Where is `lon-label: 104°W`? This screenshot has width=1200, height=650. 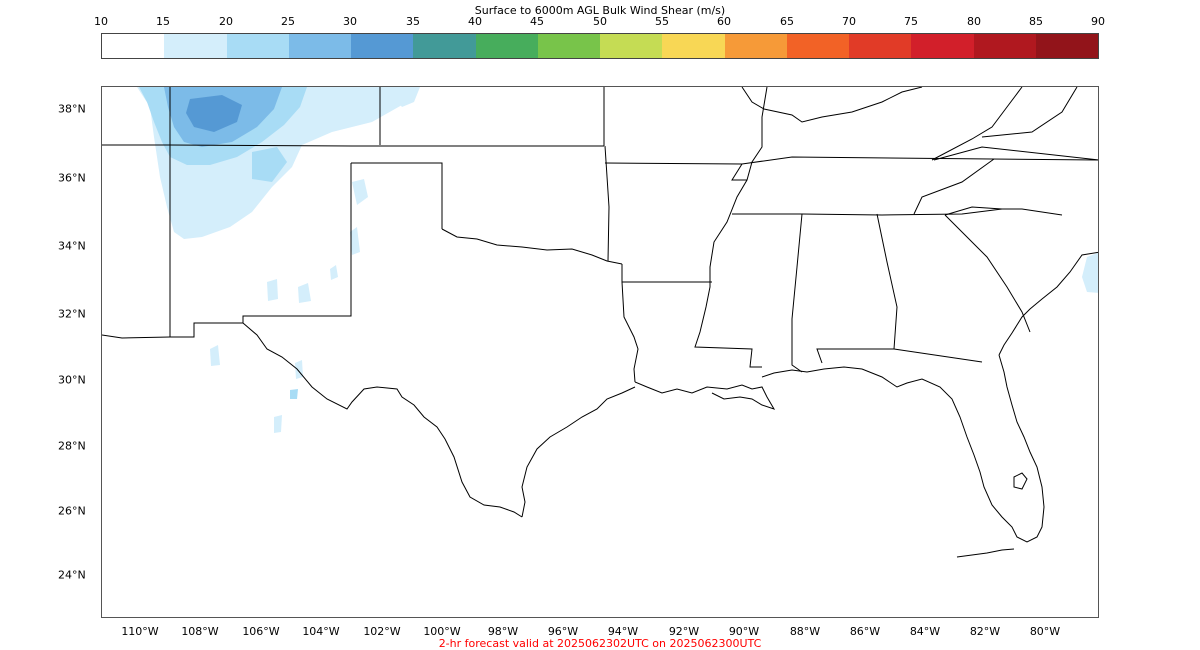
lon-label: 104°W is located at coordinates (321, 631).